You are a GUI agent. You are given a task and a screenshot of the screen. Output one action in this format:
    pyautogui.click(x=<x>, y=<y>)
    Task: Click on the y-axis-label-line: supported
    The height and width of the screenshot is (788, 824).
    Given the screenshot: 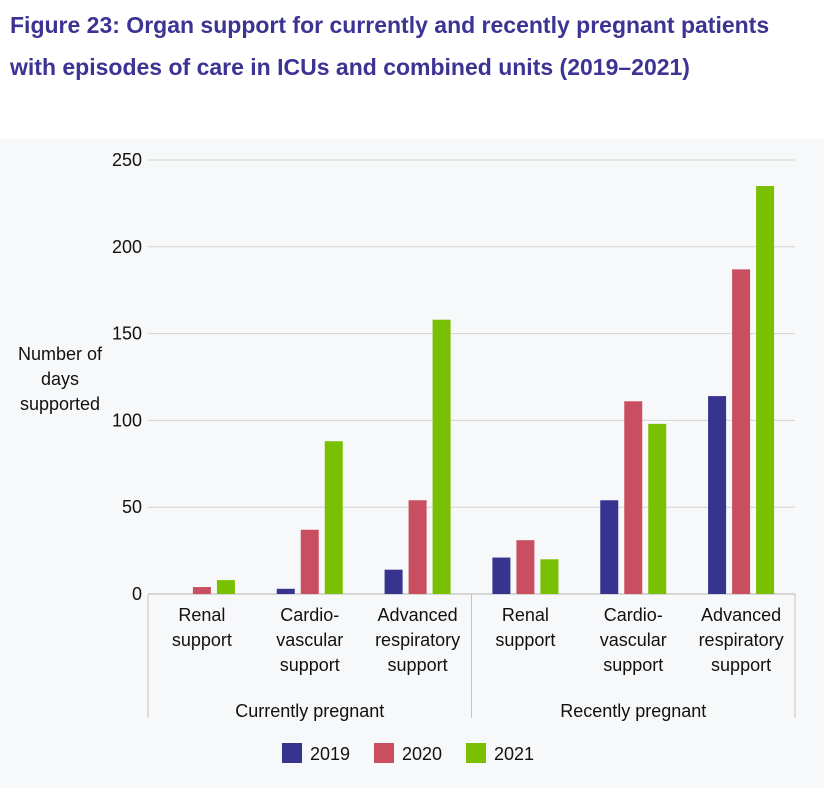 What is the action you would take?
    pyautogui.click(x=60, y=404)
    